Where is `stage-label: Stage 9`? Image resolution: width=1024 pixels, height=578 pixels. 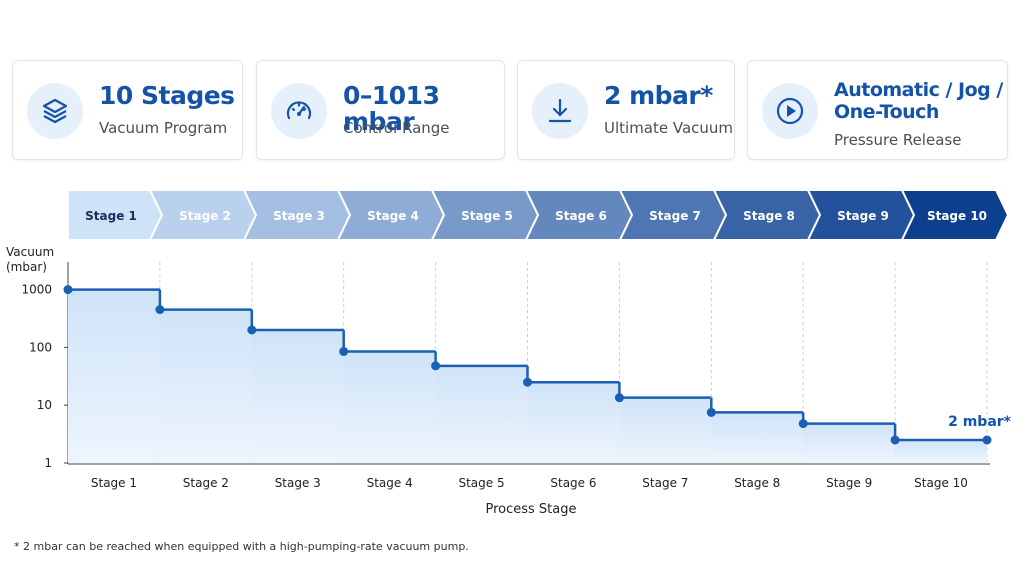 stage-label: Stage 9 is located at coordinates (863, 216).